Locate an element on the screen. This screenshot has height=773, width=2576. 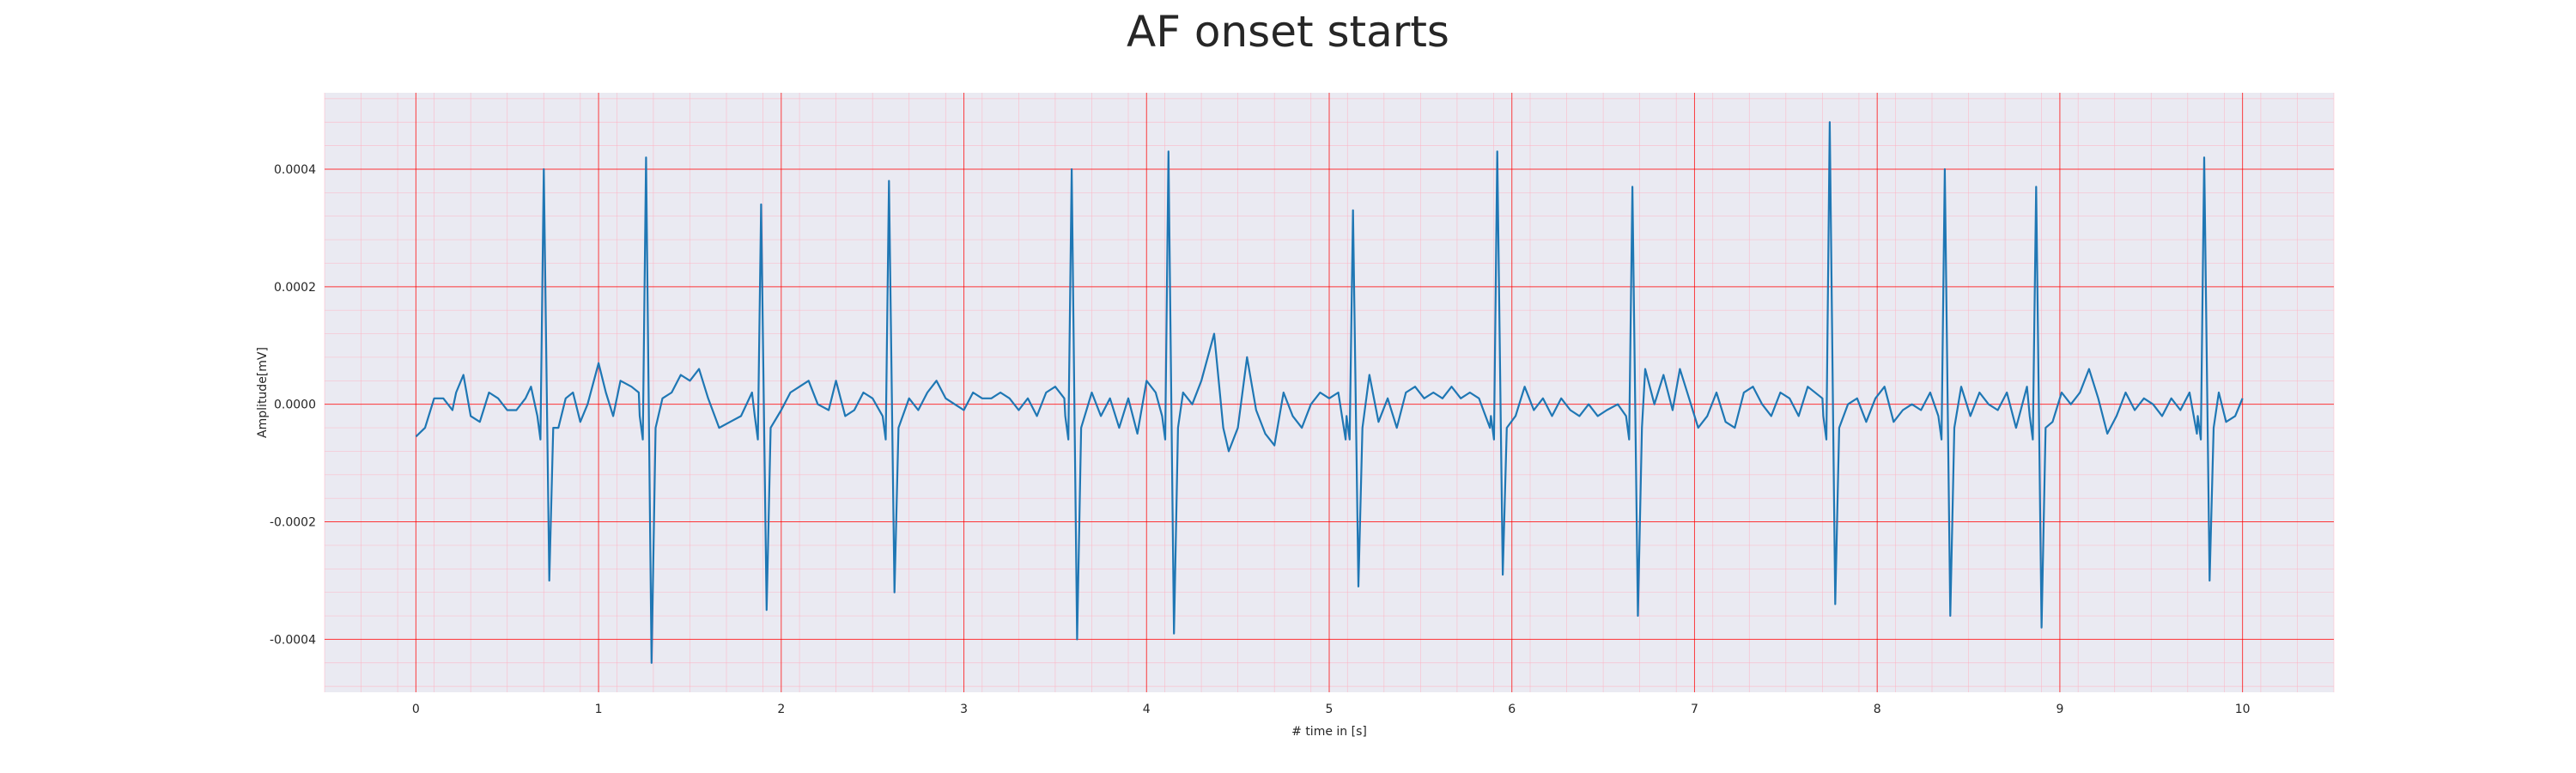
y-tick-label: 0.0000 is located at coordinates (295, 405).